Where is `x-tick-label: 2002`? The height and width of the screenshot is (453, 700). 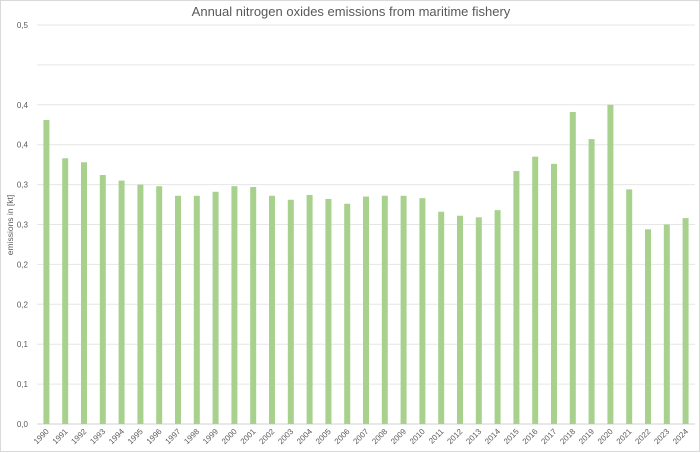
x-tick-label: 2002 is located at coordinates (266, 436).